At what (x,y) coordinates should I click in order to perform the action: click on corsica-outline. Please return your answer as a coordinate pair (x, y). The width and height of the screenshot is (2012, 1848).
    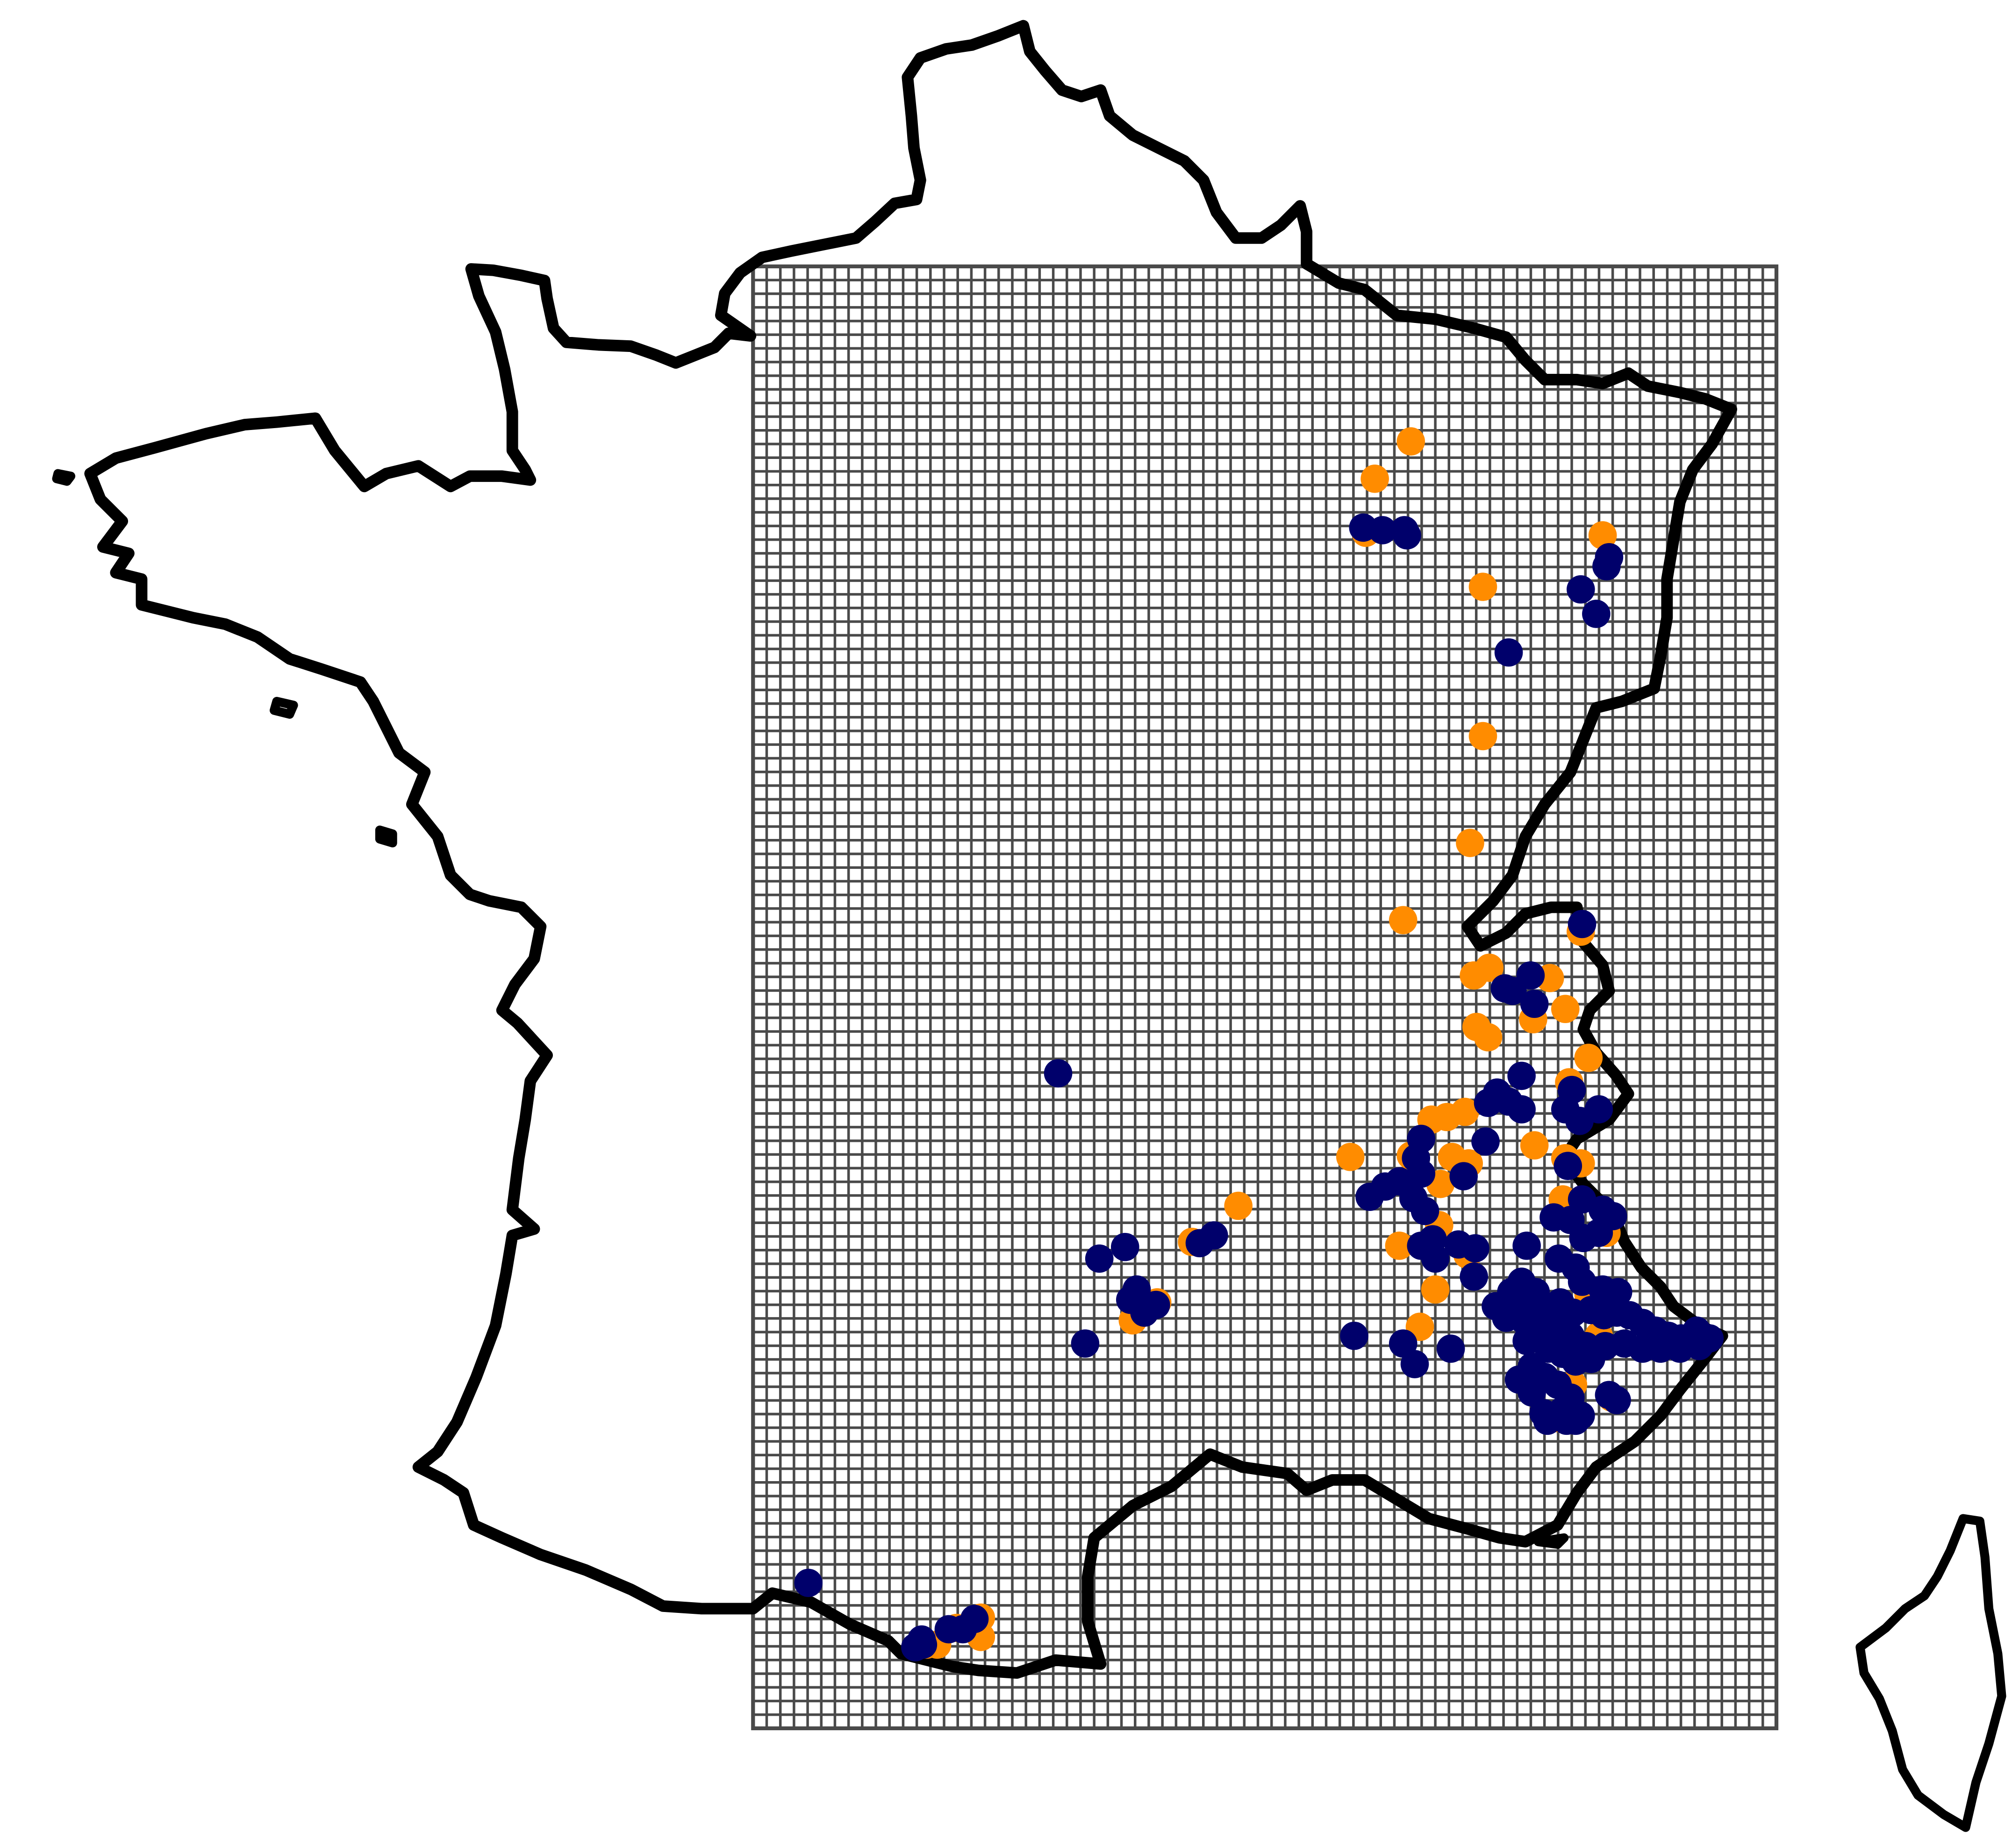
    Looking at the image, I should click on (1931, 1673).